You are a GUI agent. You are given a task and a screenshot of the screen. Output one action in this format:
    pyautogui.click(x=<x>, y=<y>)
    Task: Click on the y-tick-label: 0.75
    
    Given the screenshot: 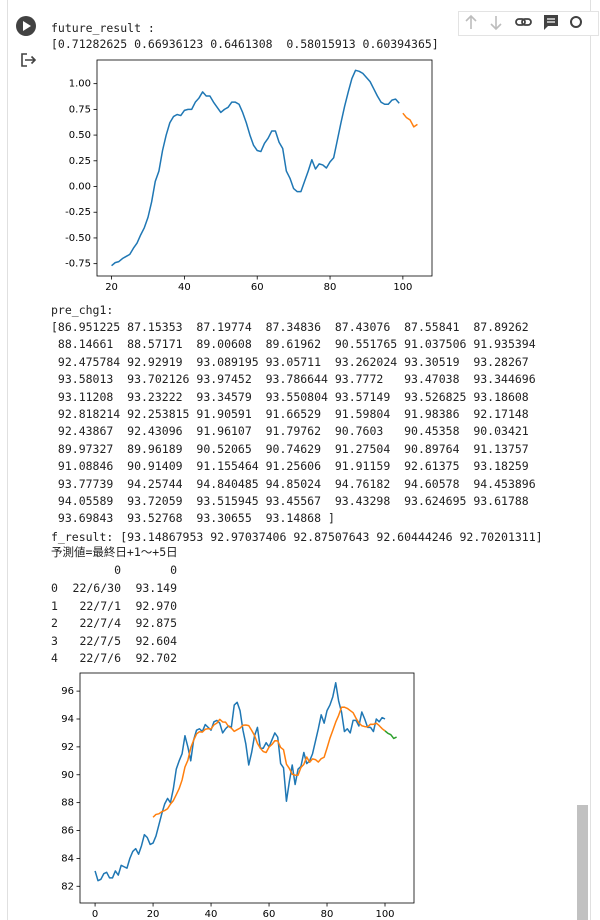 What is the action you would take?
    pyautogui.click(x=80, y=109)
    